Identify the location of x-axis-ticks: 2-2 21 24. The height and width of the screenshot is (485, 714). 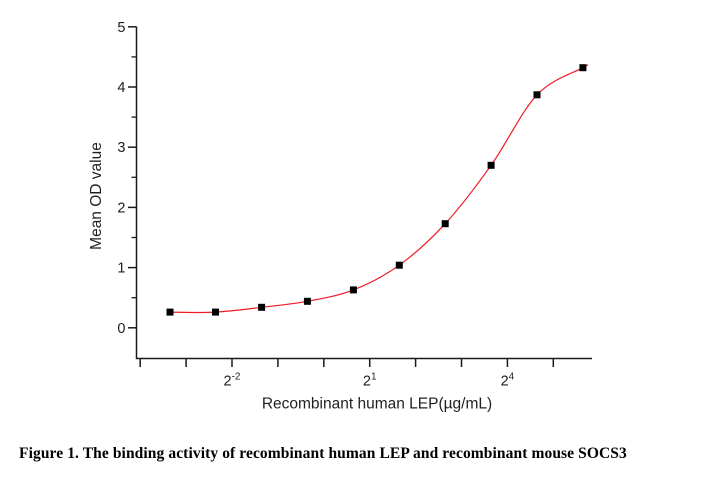
(347, 374).